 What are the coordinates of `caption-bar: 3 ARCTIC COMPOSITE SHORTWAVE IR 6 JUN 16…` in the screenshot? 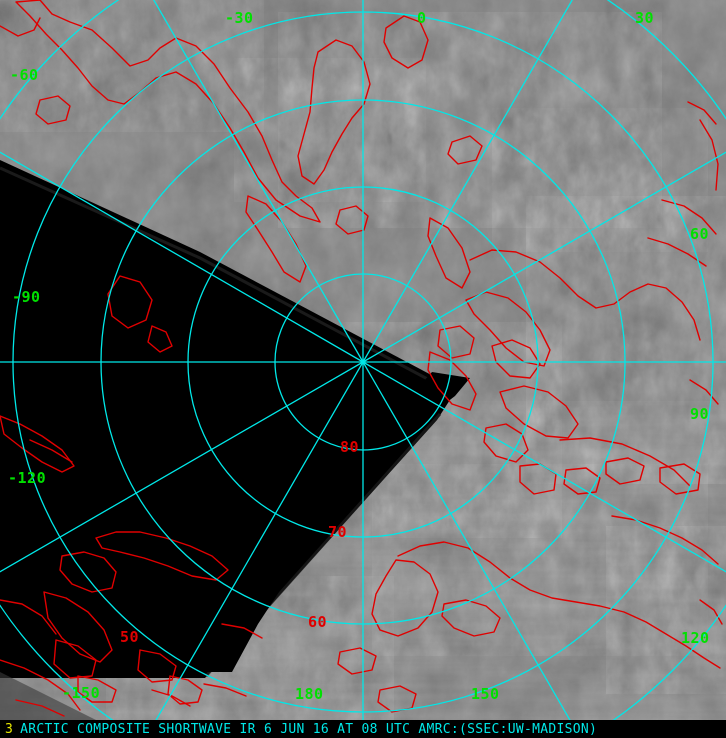 It's located at (363, 729).